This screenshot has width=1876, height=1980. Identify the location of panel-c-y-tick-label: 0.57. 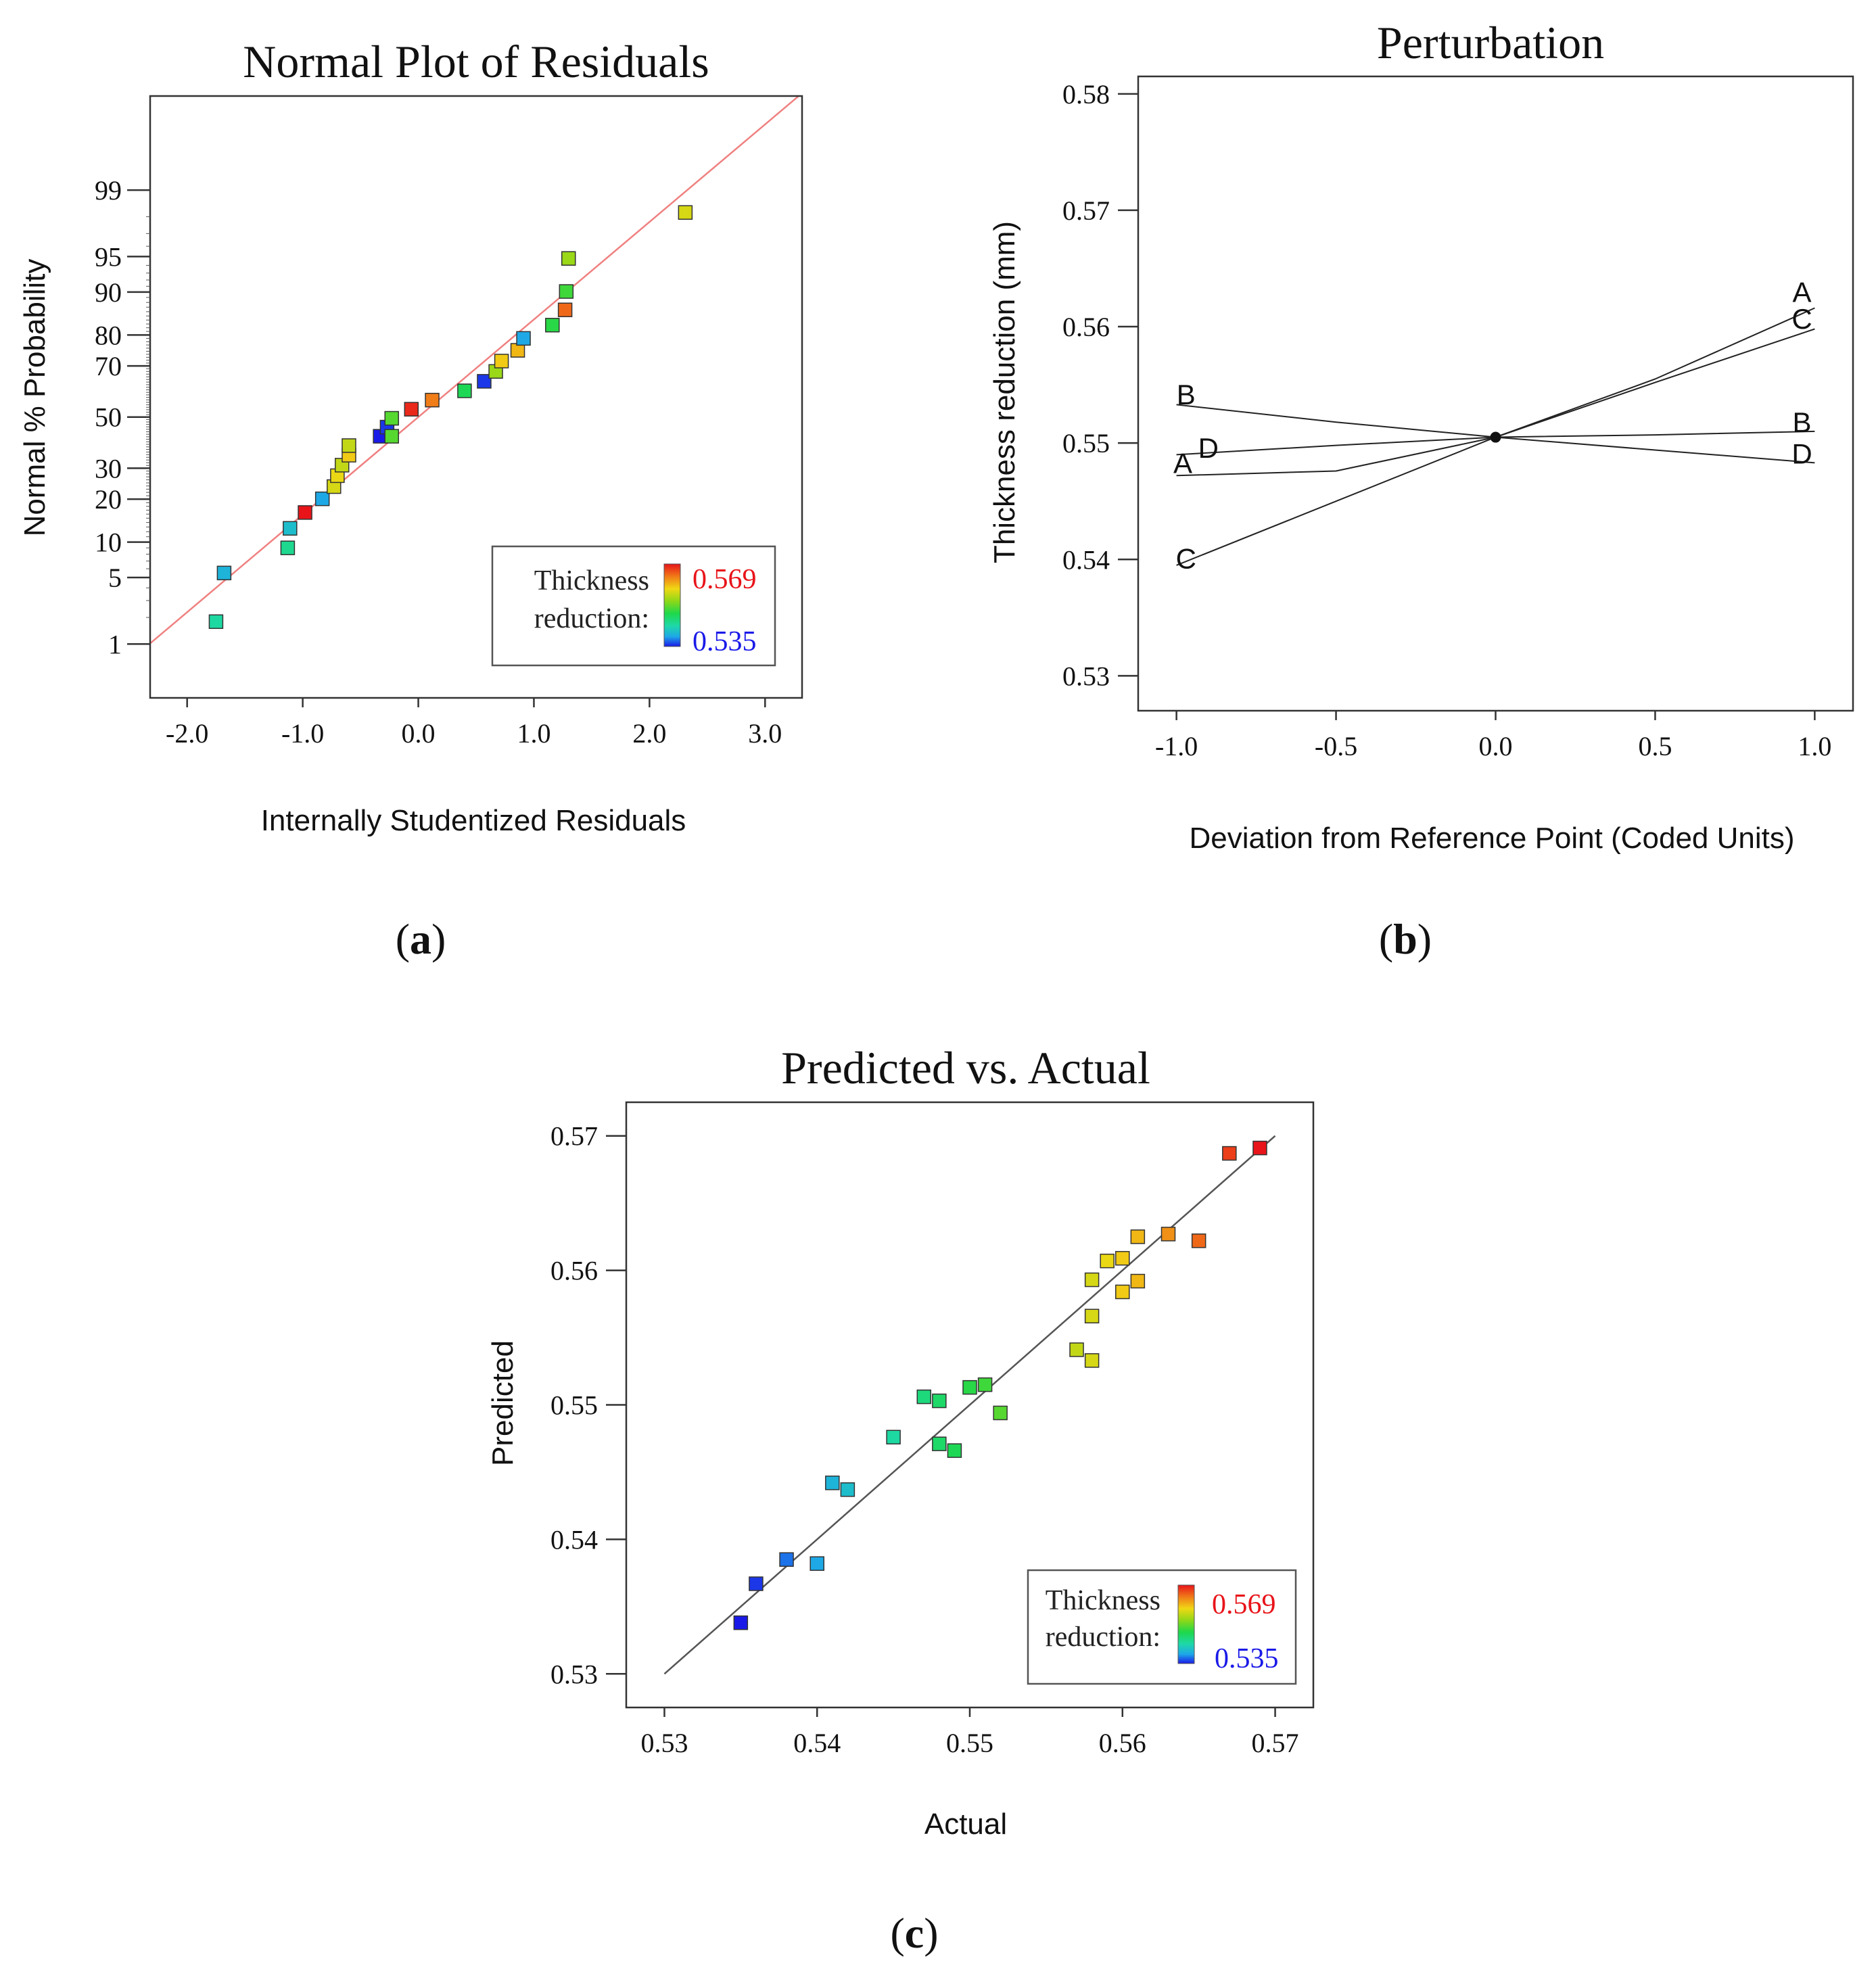
(574, 1136).